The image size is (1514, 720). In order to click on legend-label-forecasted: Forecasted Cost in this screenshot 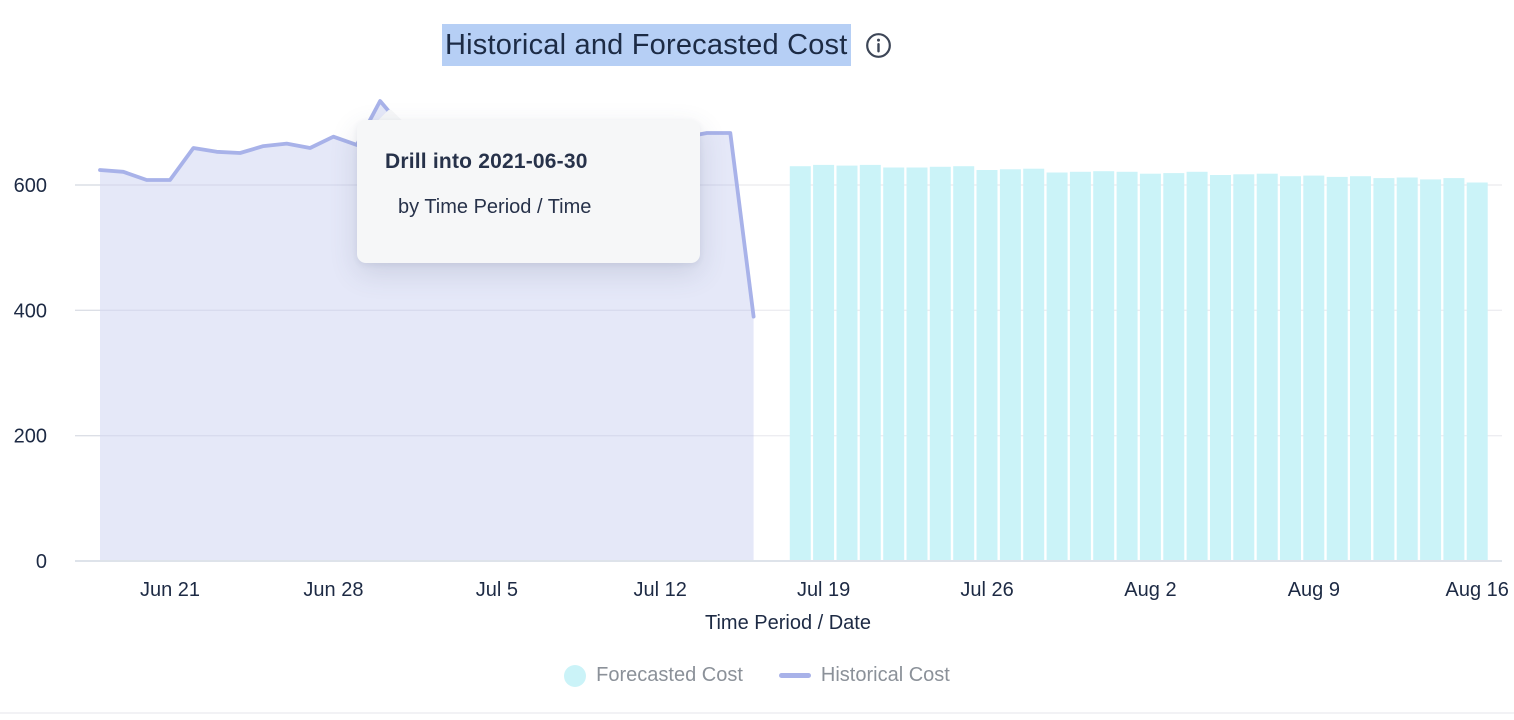, I will do `click(669, 675)`.